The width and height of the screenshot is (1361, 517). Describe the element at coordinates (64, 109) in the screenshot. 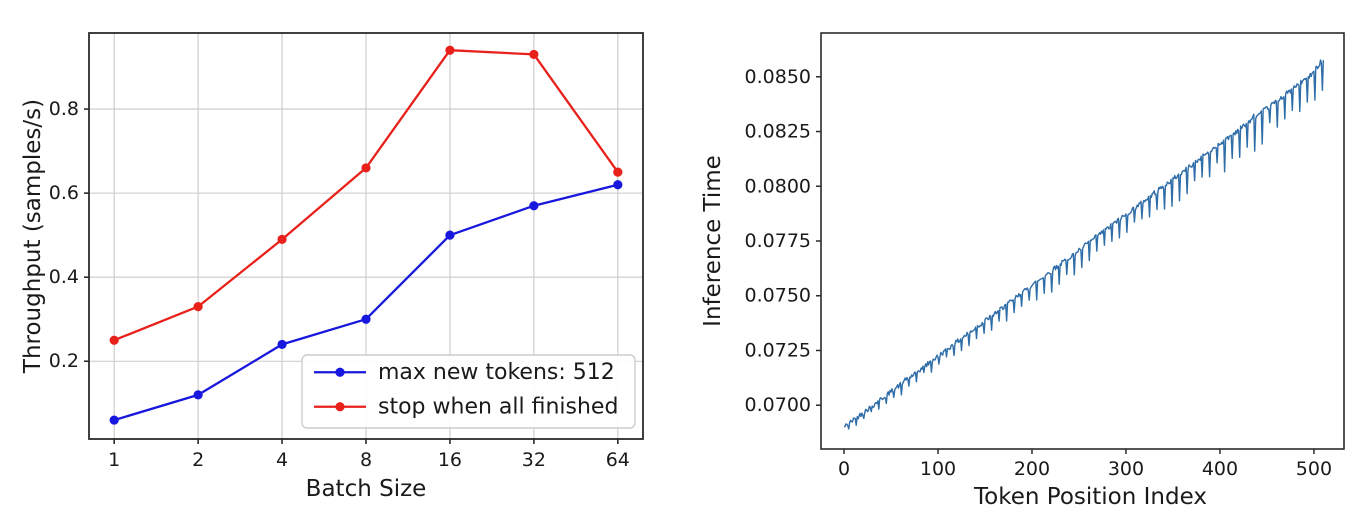

I see `y-tick-label: 0.8` at that location.